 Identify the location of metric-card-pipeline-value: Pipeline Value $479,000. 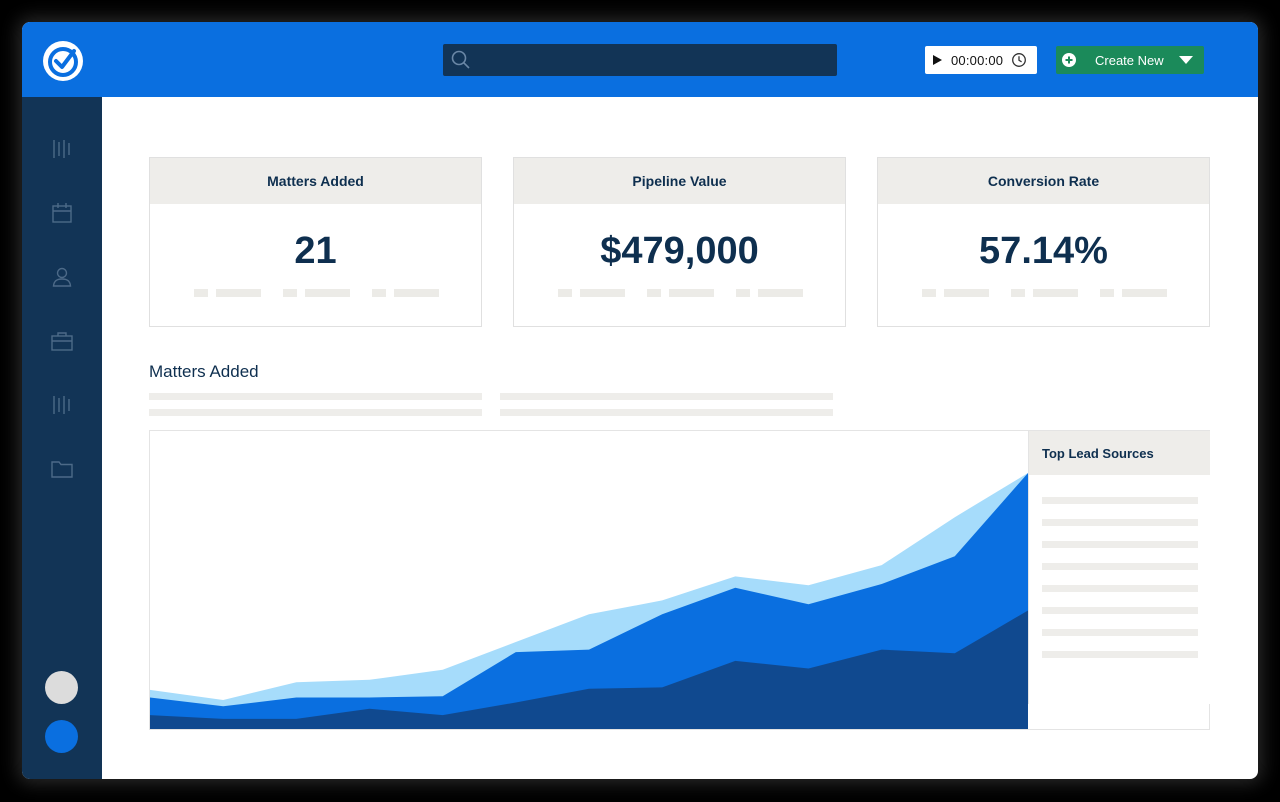
(679, 242).